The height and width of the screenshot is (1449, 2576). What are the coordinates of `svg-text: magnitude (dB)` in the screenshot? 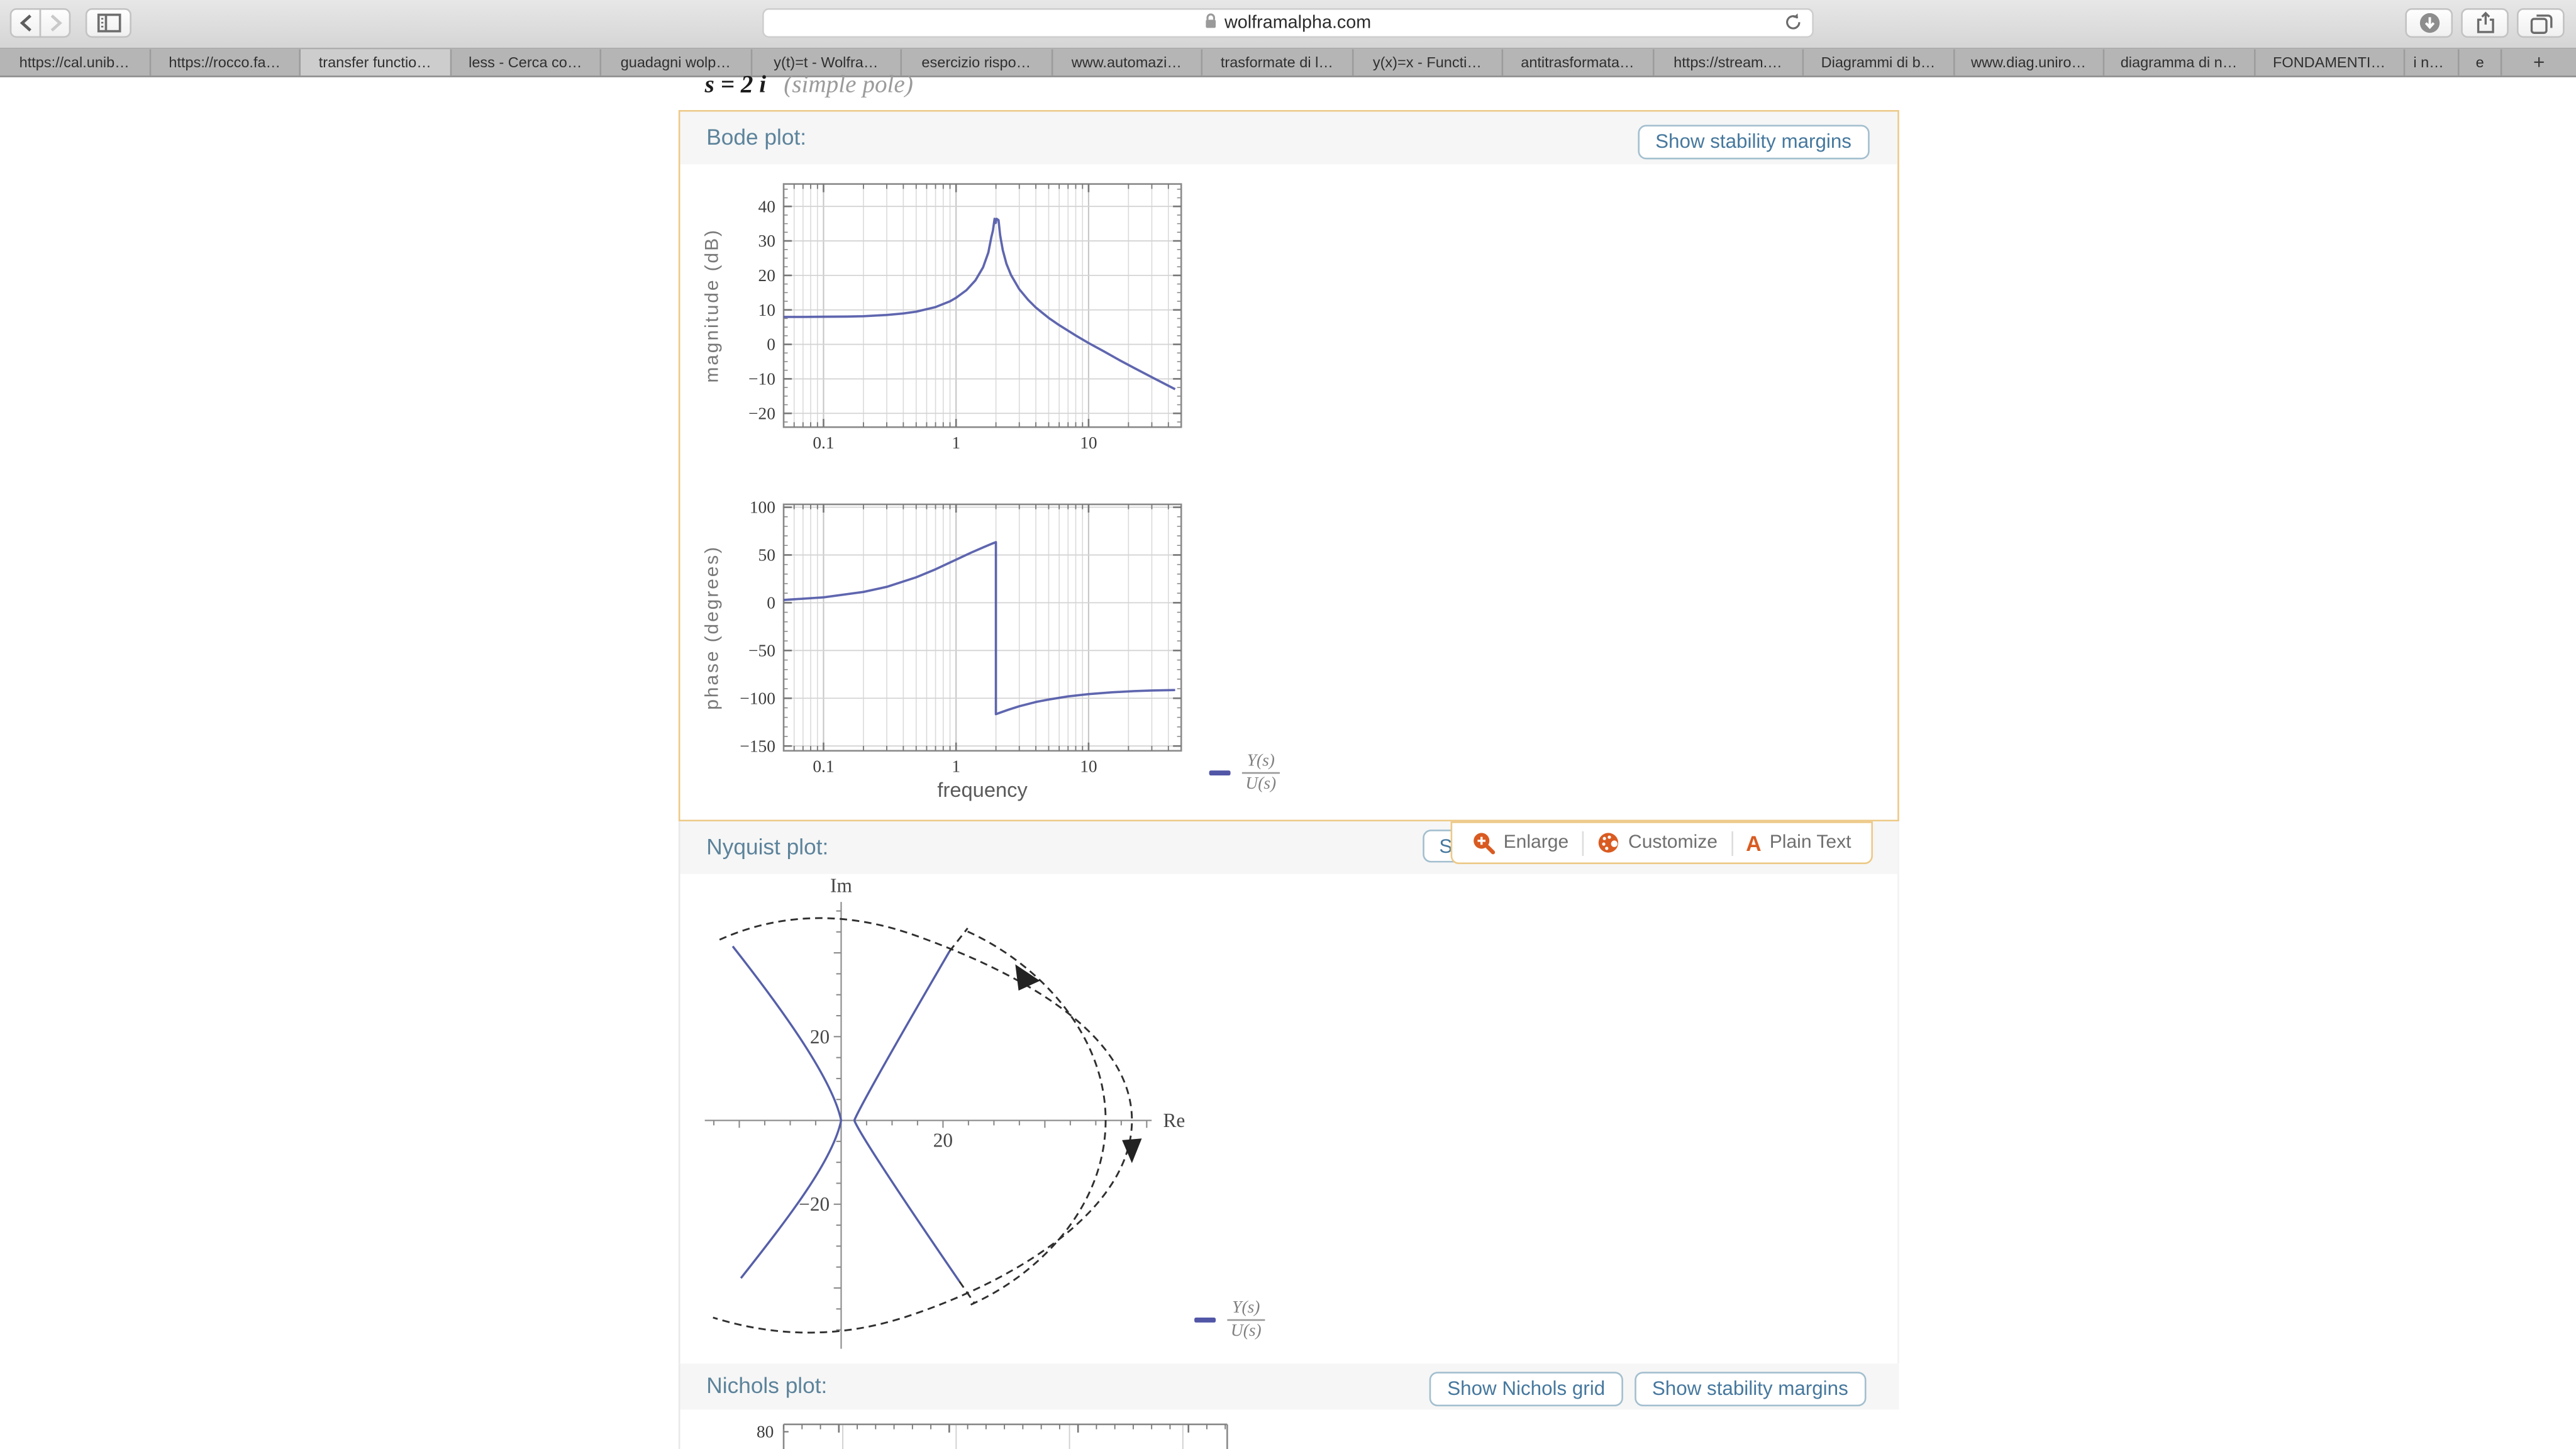 It's located at (712, 305).